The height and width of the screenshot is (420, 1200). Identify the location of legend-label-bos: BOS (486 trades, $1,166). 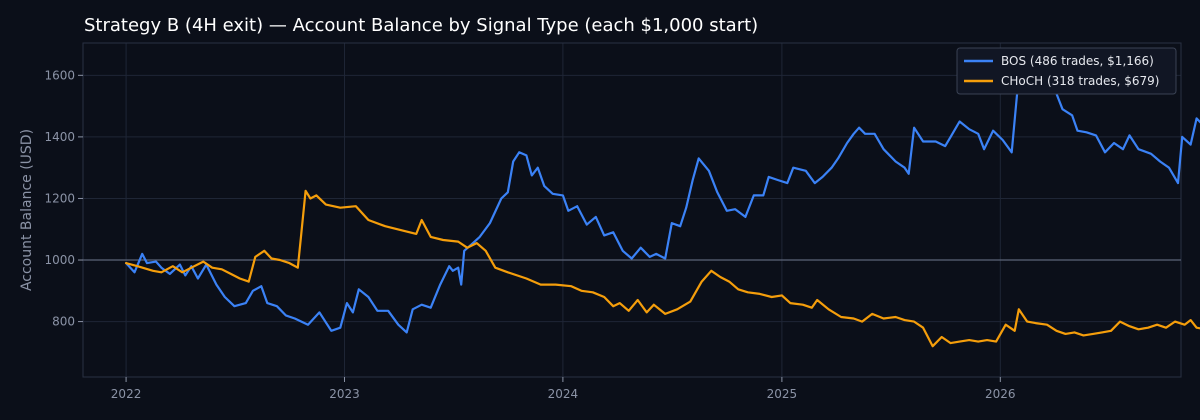
(1077, 61).